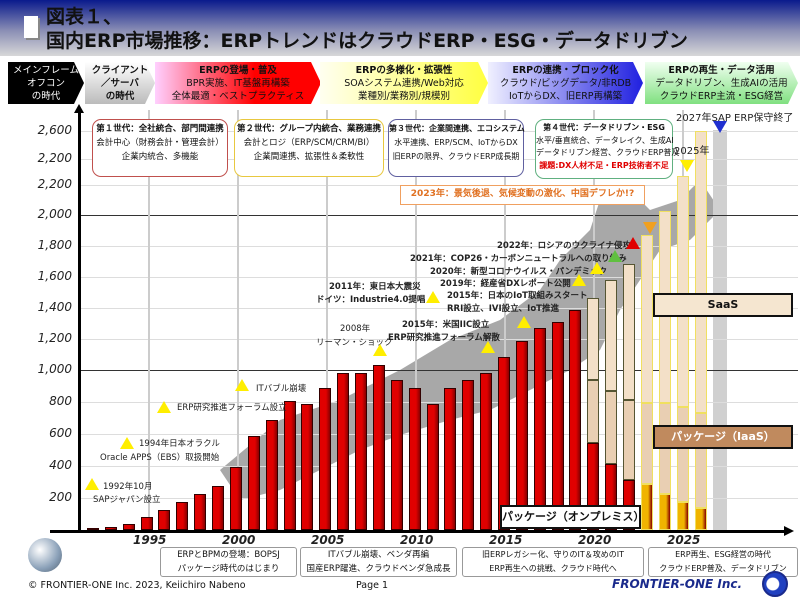  I want to click on bar-2020-saas, so click(593, 339).